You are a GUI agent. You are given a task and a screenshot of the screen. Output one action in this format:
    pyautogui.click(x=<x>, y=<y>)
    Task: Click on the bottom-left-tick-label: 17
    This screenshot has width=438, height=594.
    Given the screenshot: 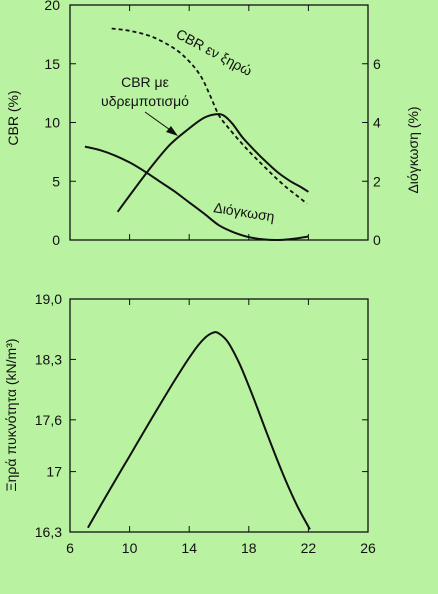 What is the action you would take?
    pyautogui.click(x=54, y=472)
    